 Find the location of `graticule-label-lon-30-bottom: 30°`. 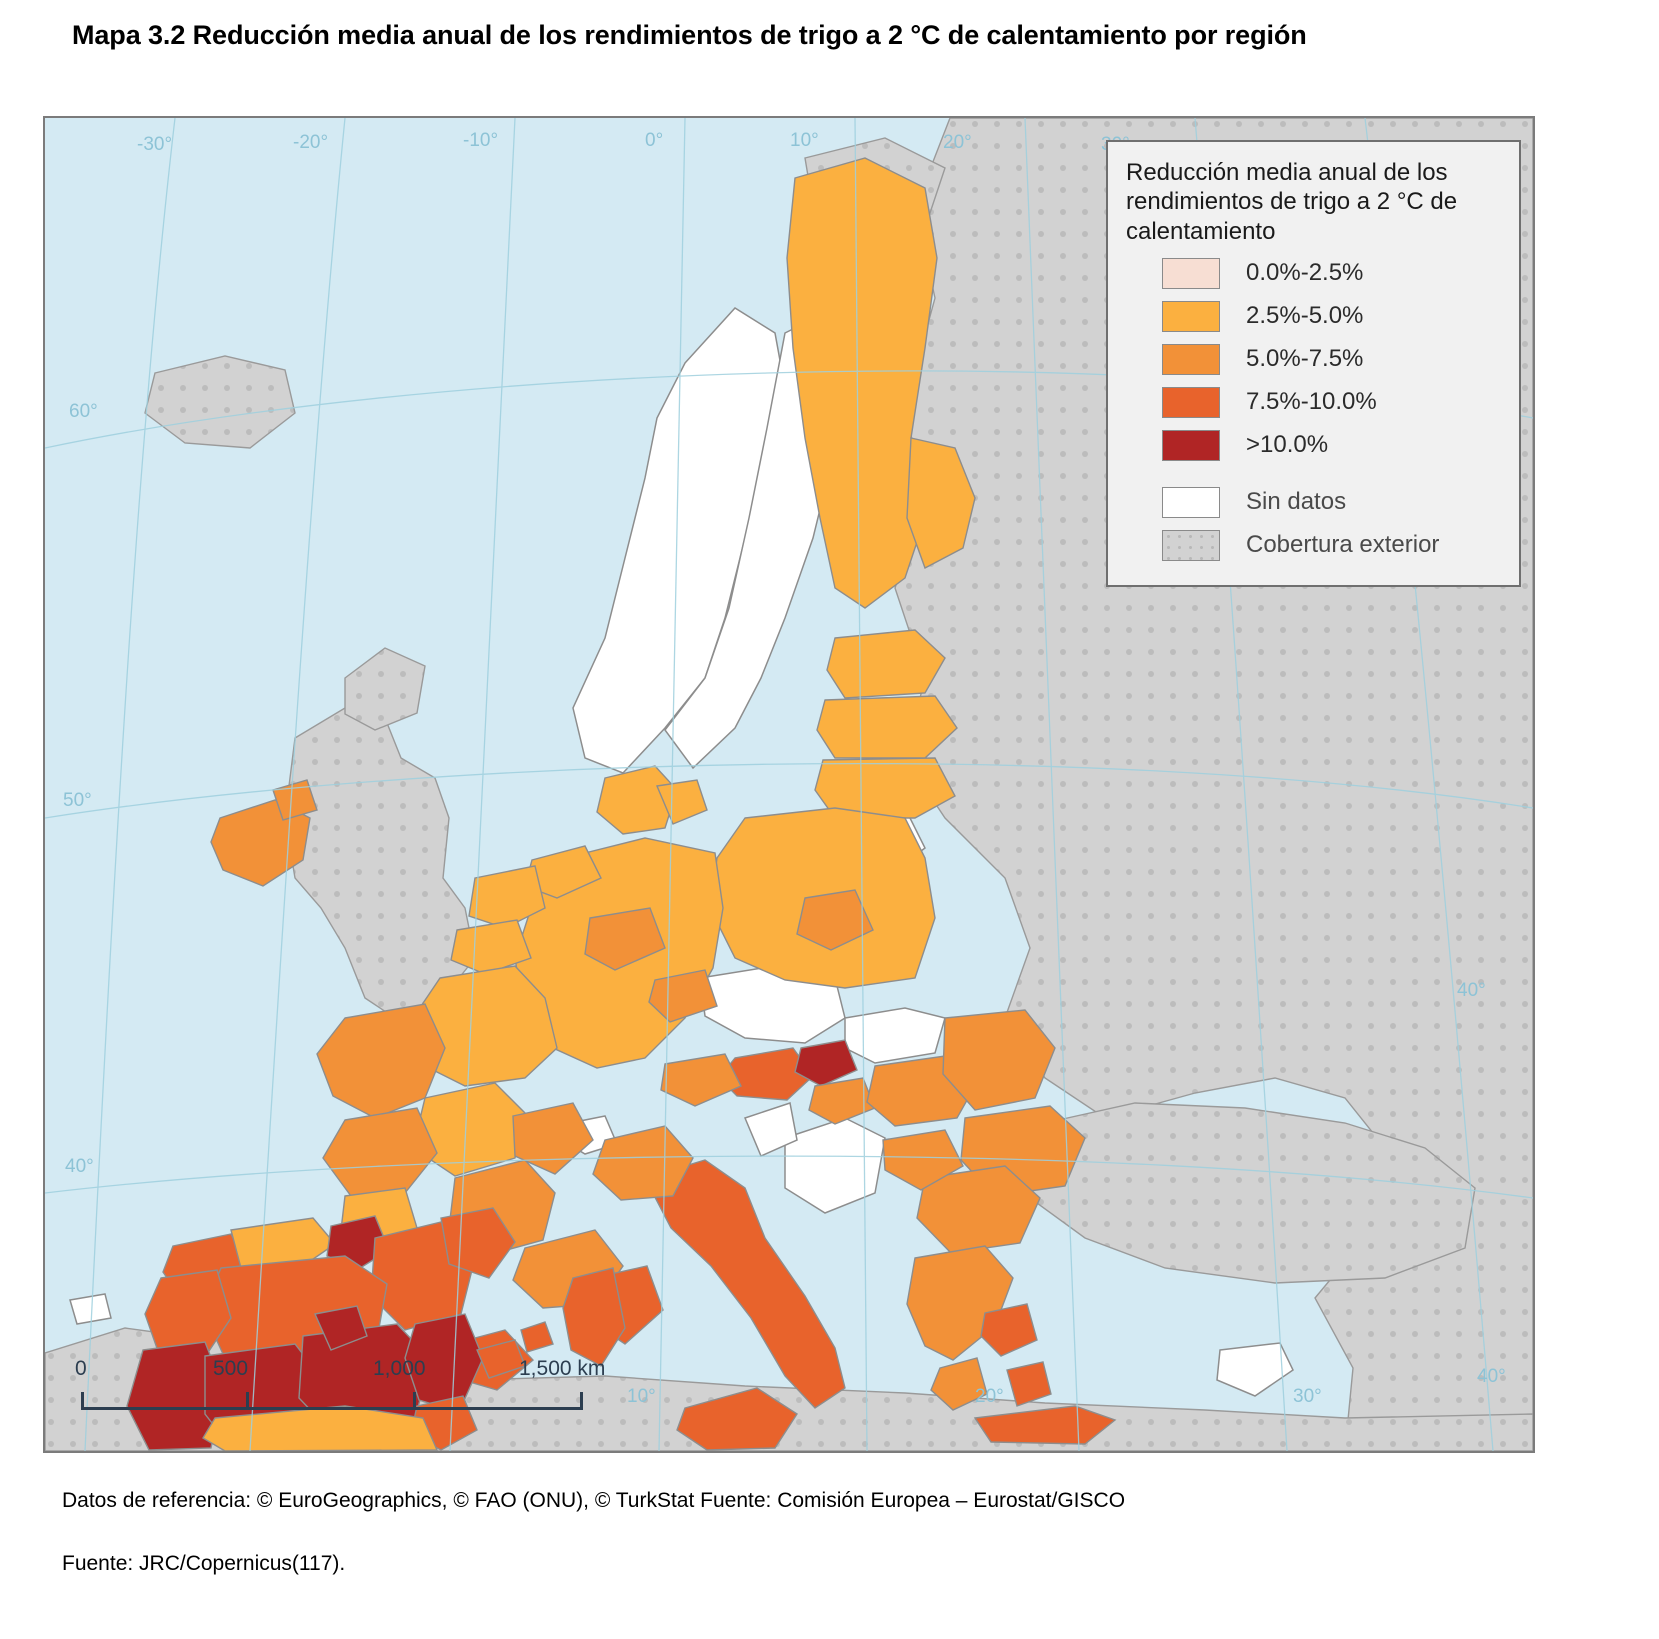

graticule-label-lon-30-bottom: 30° is located at coordinates (1307, 1396).